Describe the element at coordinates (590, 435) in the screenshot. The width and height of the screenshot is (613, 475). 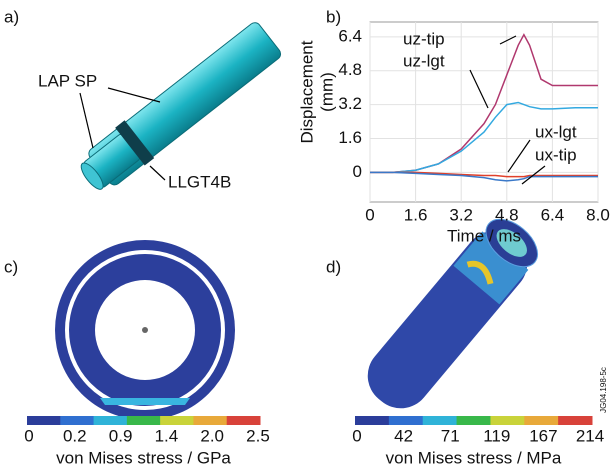
I see `colorbar-tick-label: 214` at that location.